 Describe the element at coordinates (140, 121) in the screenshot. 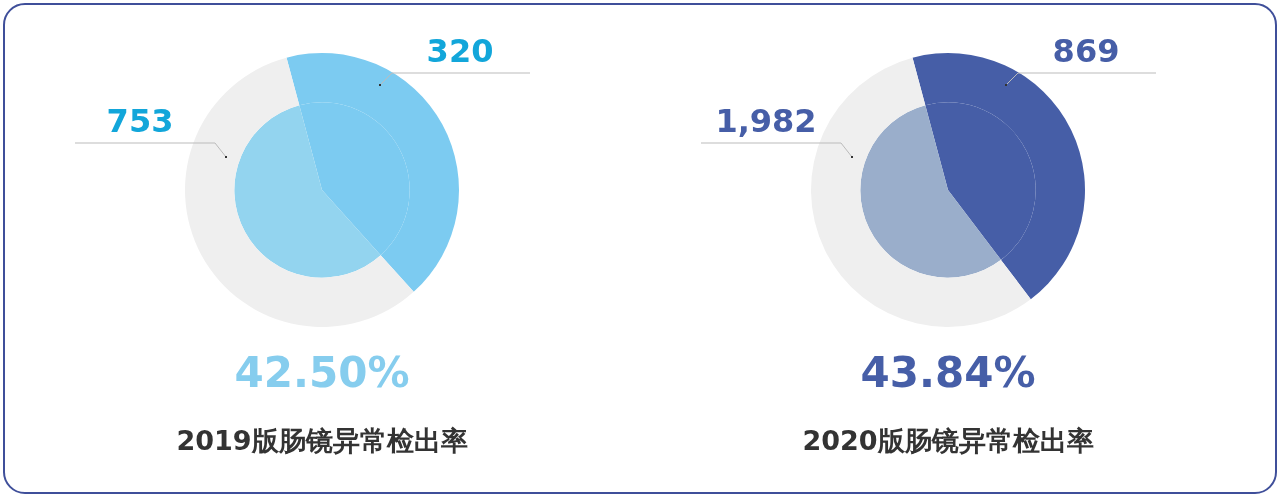

I see `text: 753` at that location.